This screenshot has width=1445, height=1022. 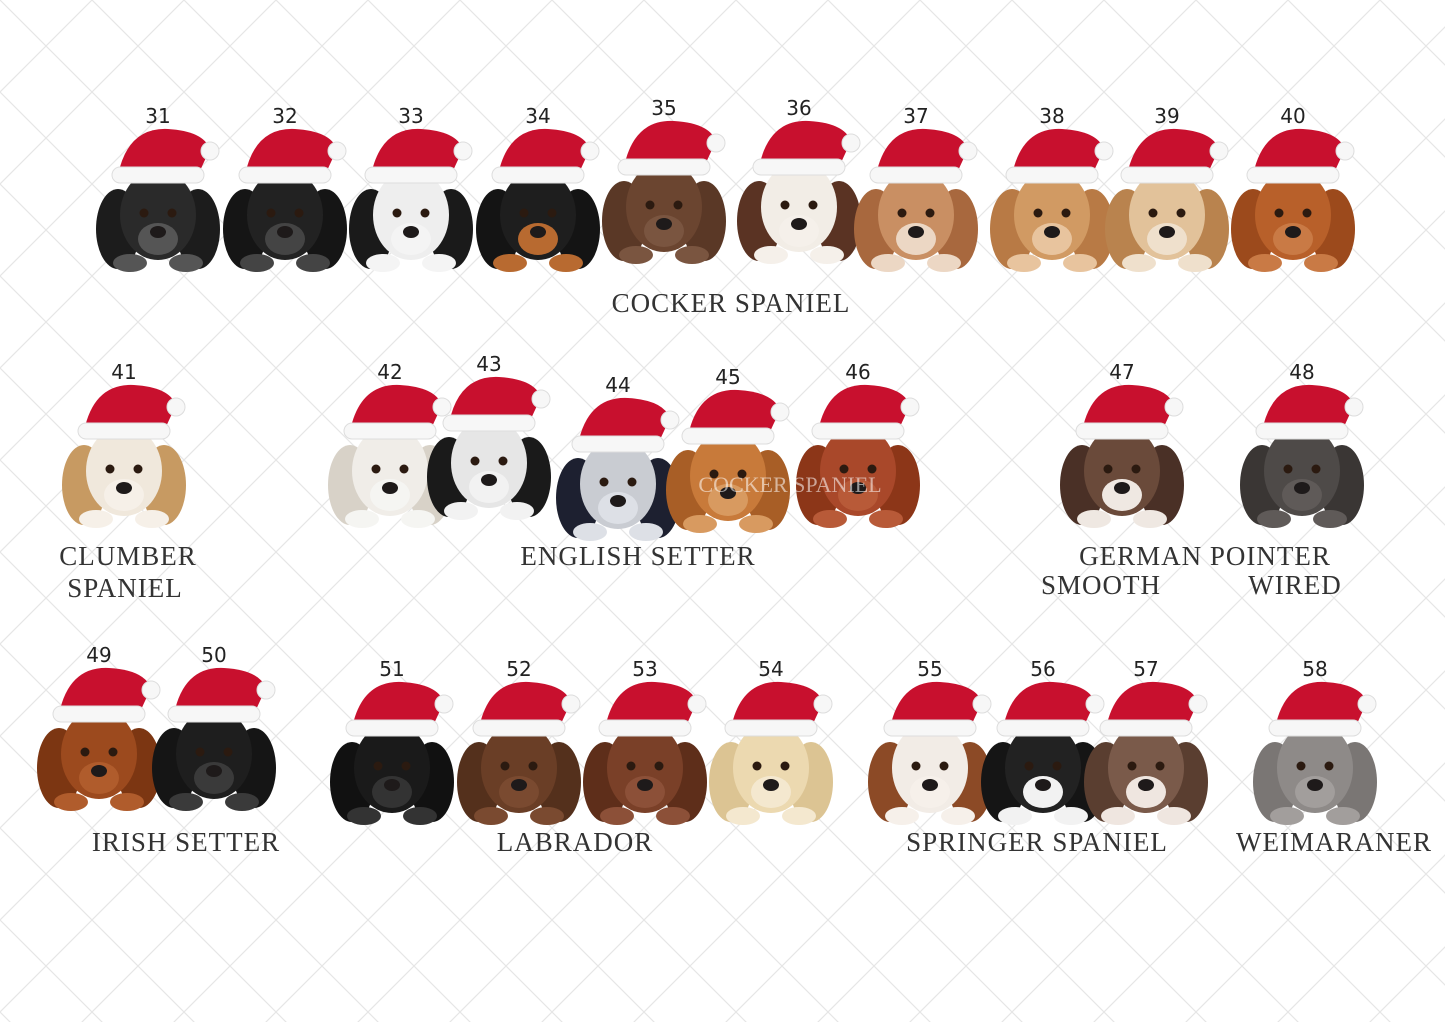 I want to click on dog-number: 51, so click(x=391, y=669).